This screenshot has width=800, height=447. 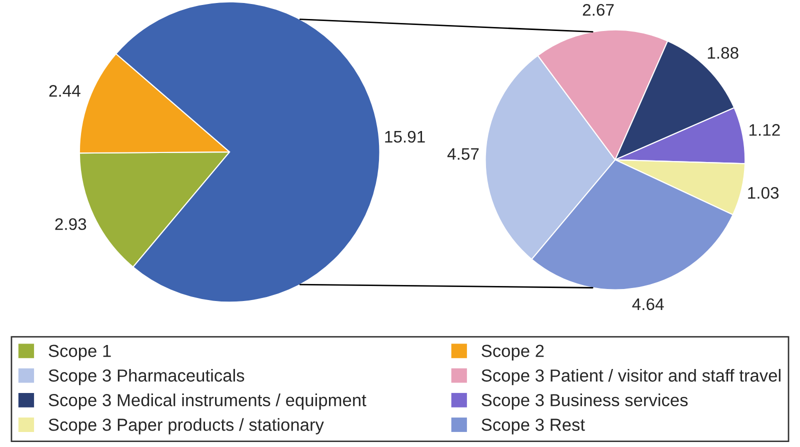 I want to click on data-label: 1.88, so click(x=723, y=52).